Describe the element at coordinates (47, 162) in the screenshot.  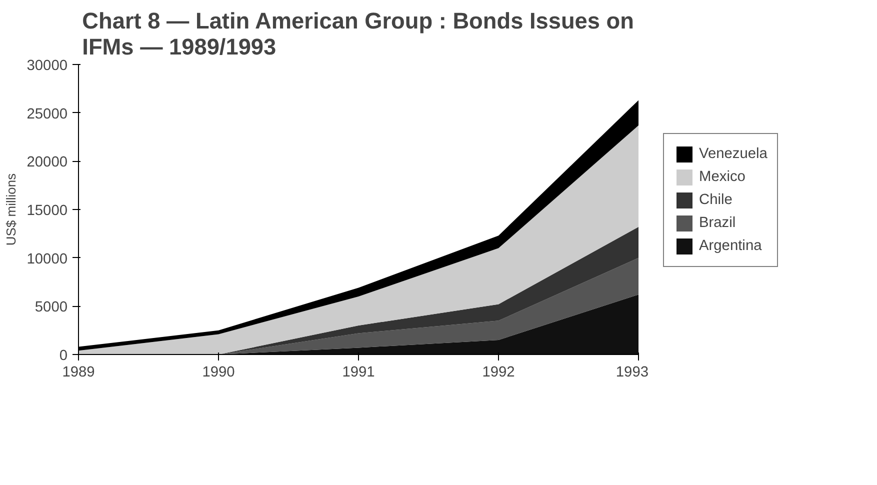
I see `y-tick-label: 20000` at that location.